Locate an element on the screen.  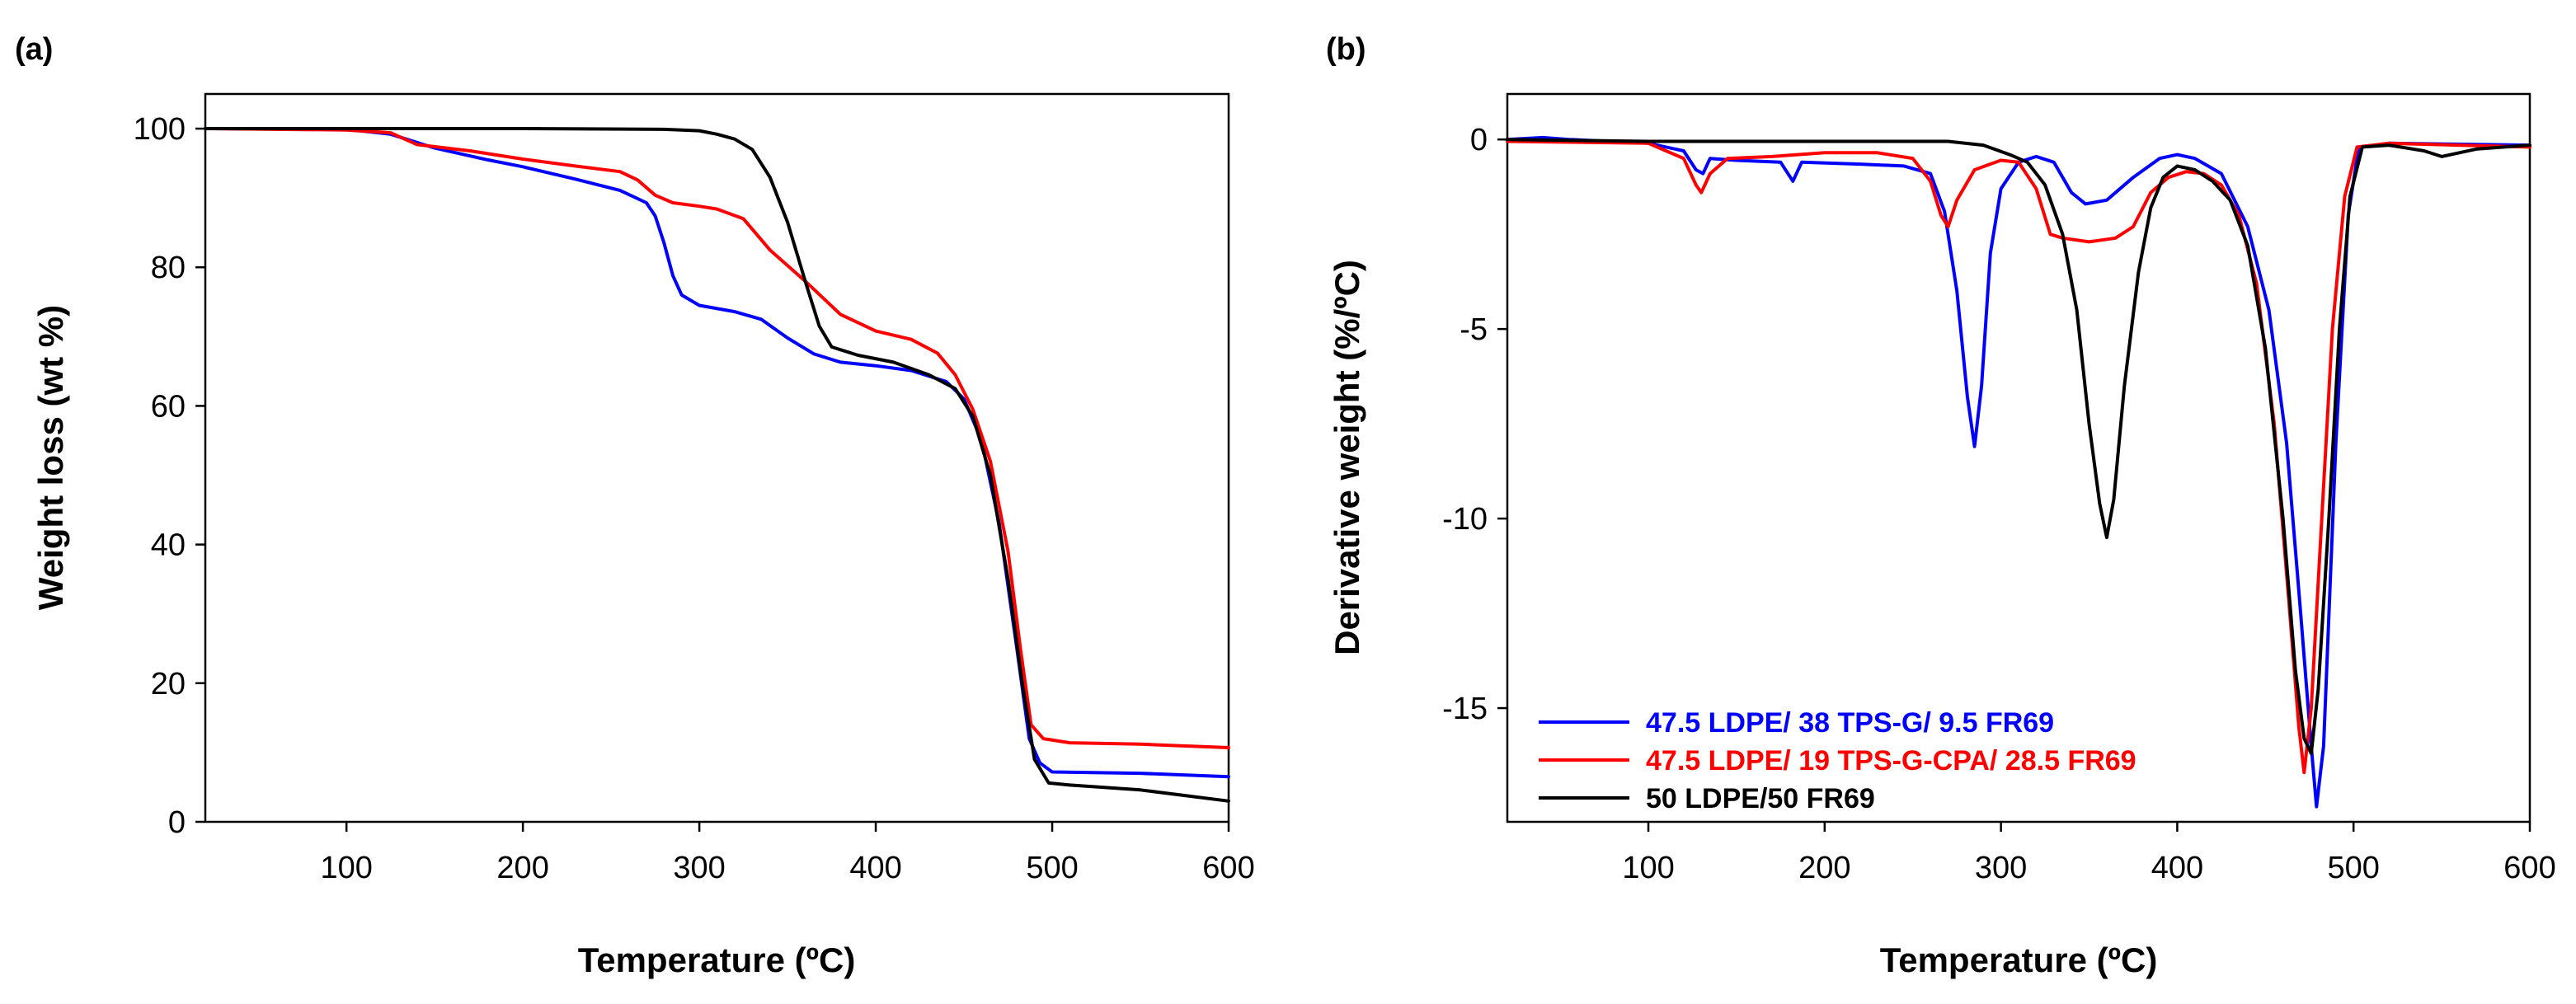
panel-a-x-axis-title: Temperature (ºC) is located at coordinates (717, 960).